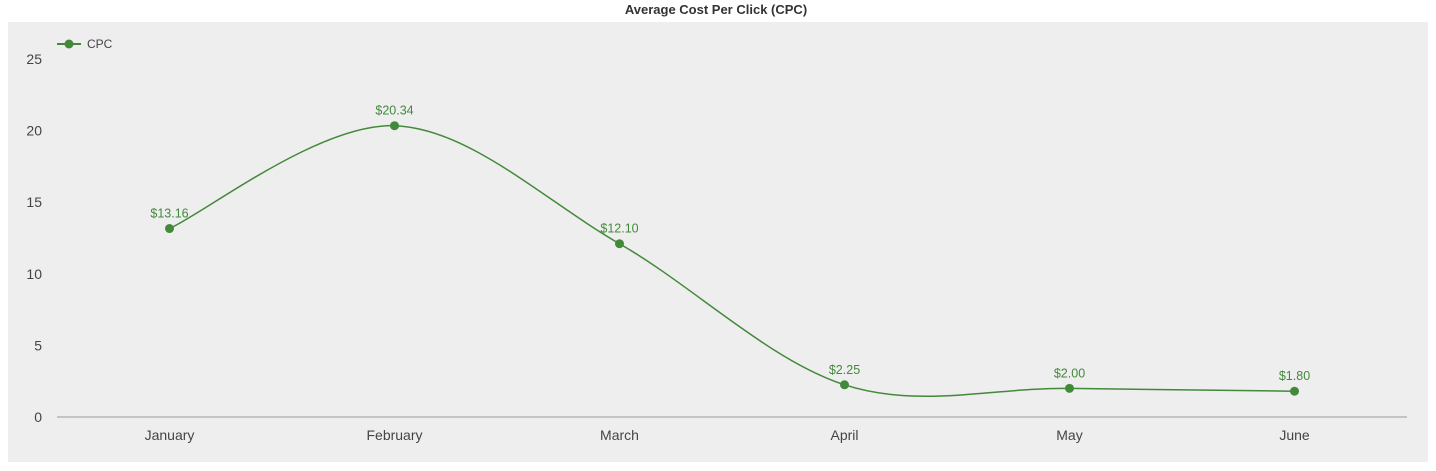 The image size is (1436, 471). What do you see at coordinates (169, 214) in the screenshot?
I see `data-label: $13.16` at bounding box center [169, 214].